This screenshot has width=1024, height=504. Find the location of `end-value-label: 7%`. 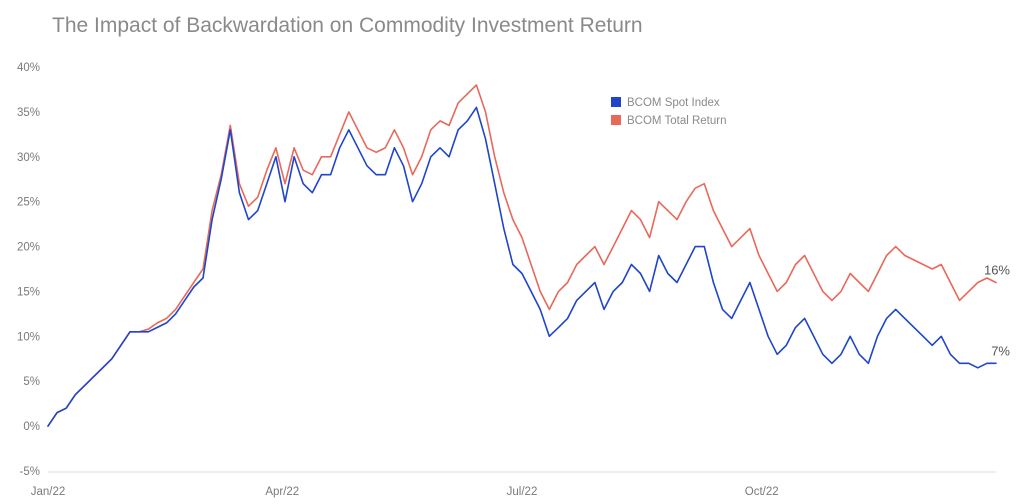

end-value-label: 7% is located at coordinates (1000, 350).